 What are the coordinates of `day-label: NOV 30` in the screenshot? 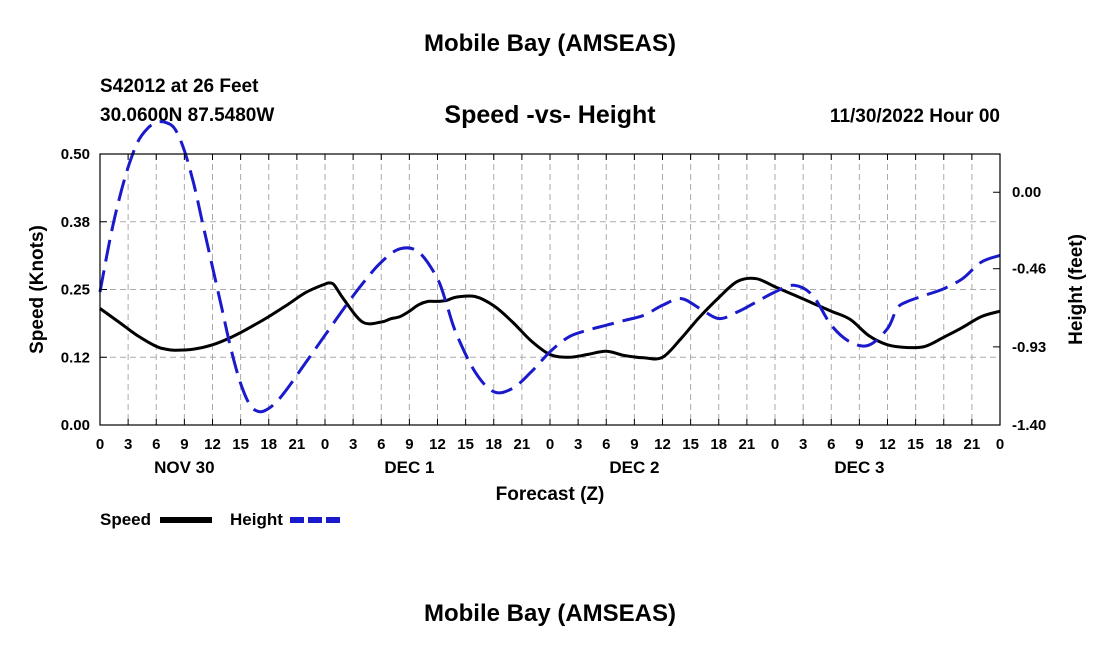 It's located at (184, 467).